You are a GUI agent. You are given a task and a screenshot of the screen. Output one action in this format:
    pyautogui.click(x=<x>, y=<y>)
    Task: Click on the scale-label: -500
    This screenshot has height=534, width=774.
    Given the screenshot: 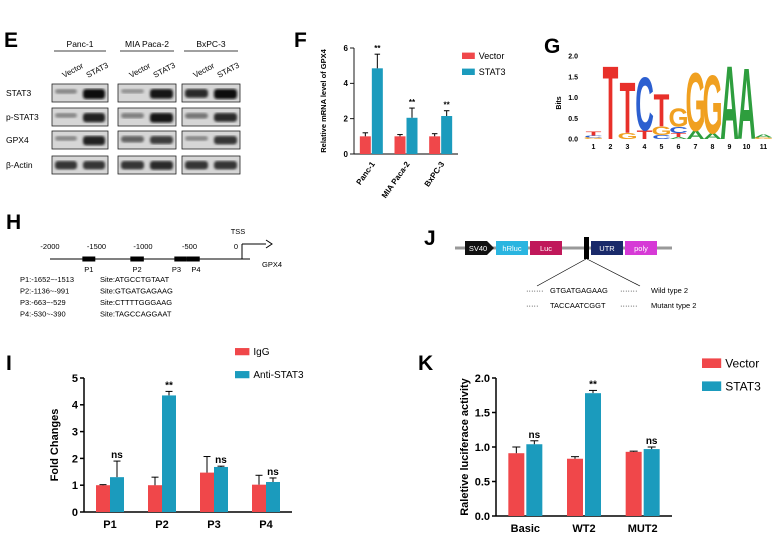 What is the action you would take?
    pyautogui.click(x=189, y=246)
    